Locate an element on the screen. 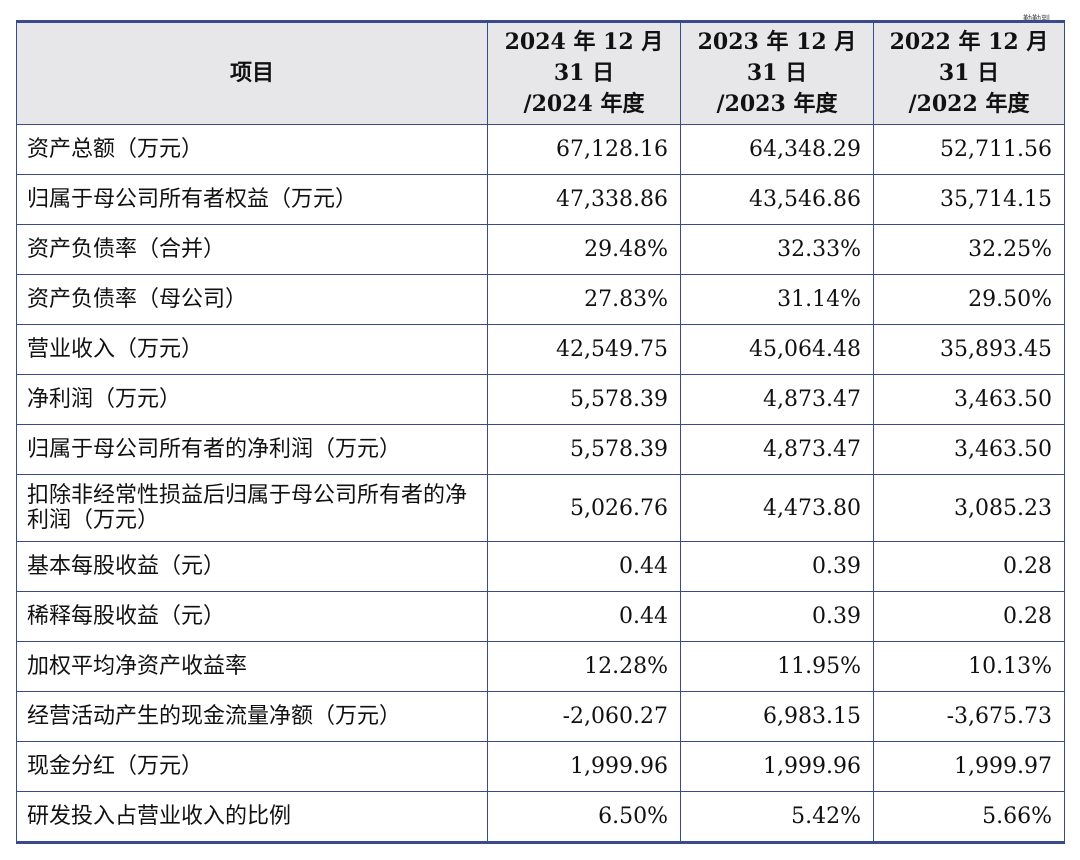 The image size is (1080, 860). value-2022: 29.50% is located at coordinates (969, 299).